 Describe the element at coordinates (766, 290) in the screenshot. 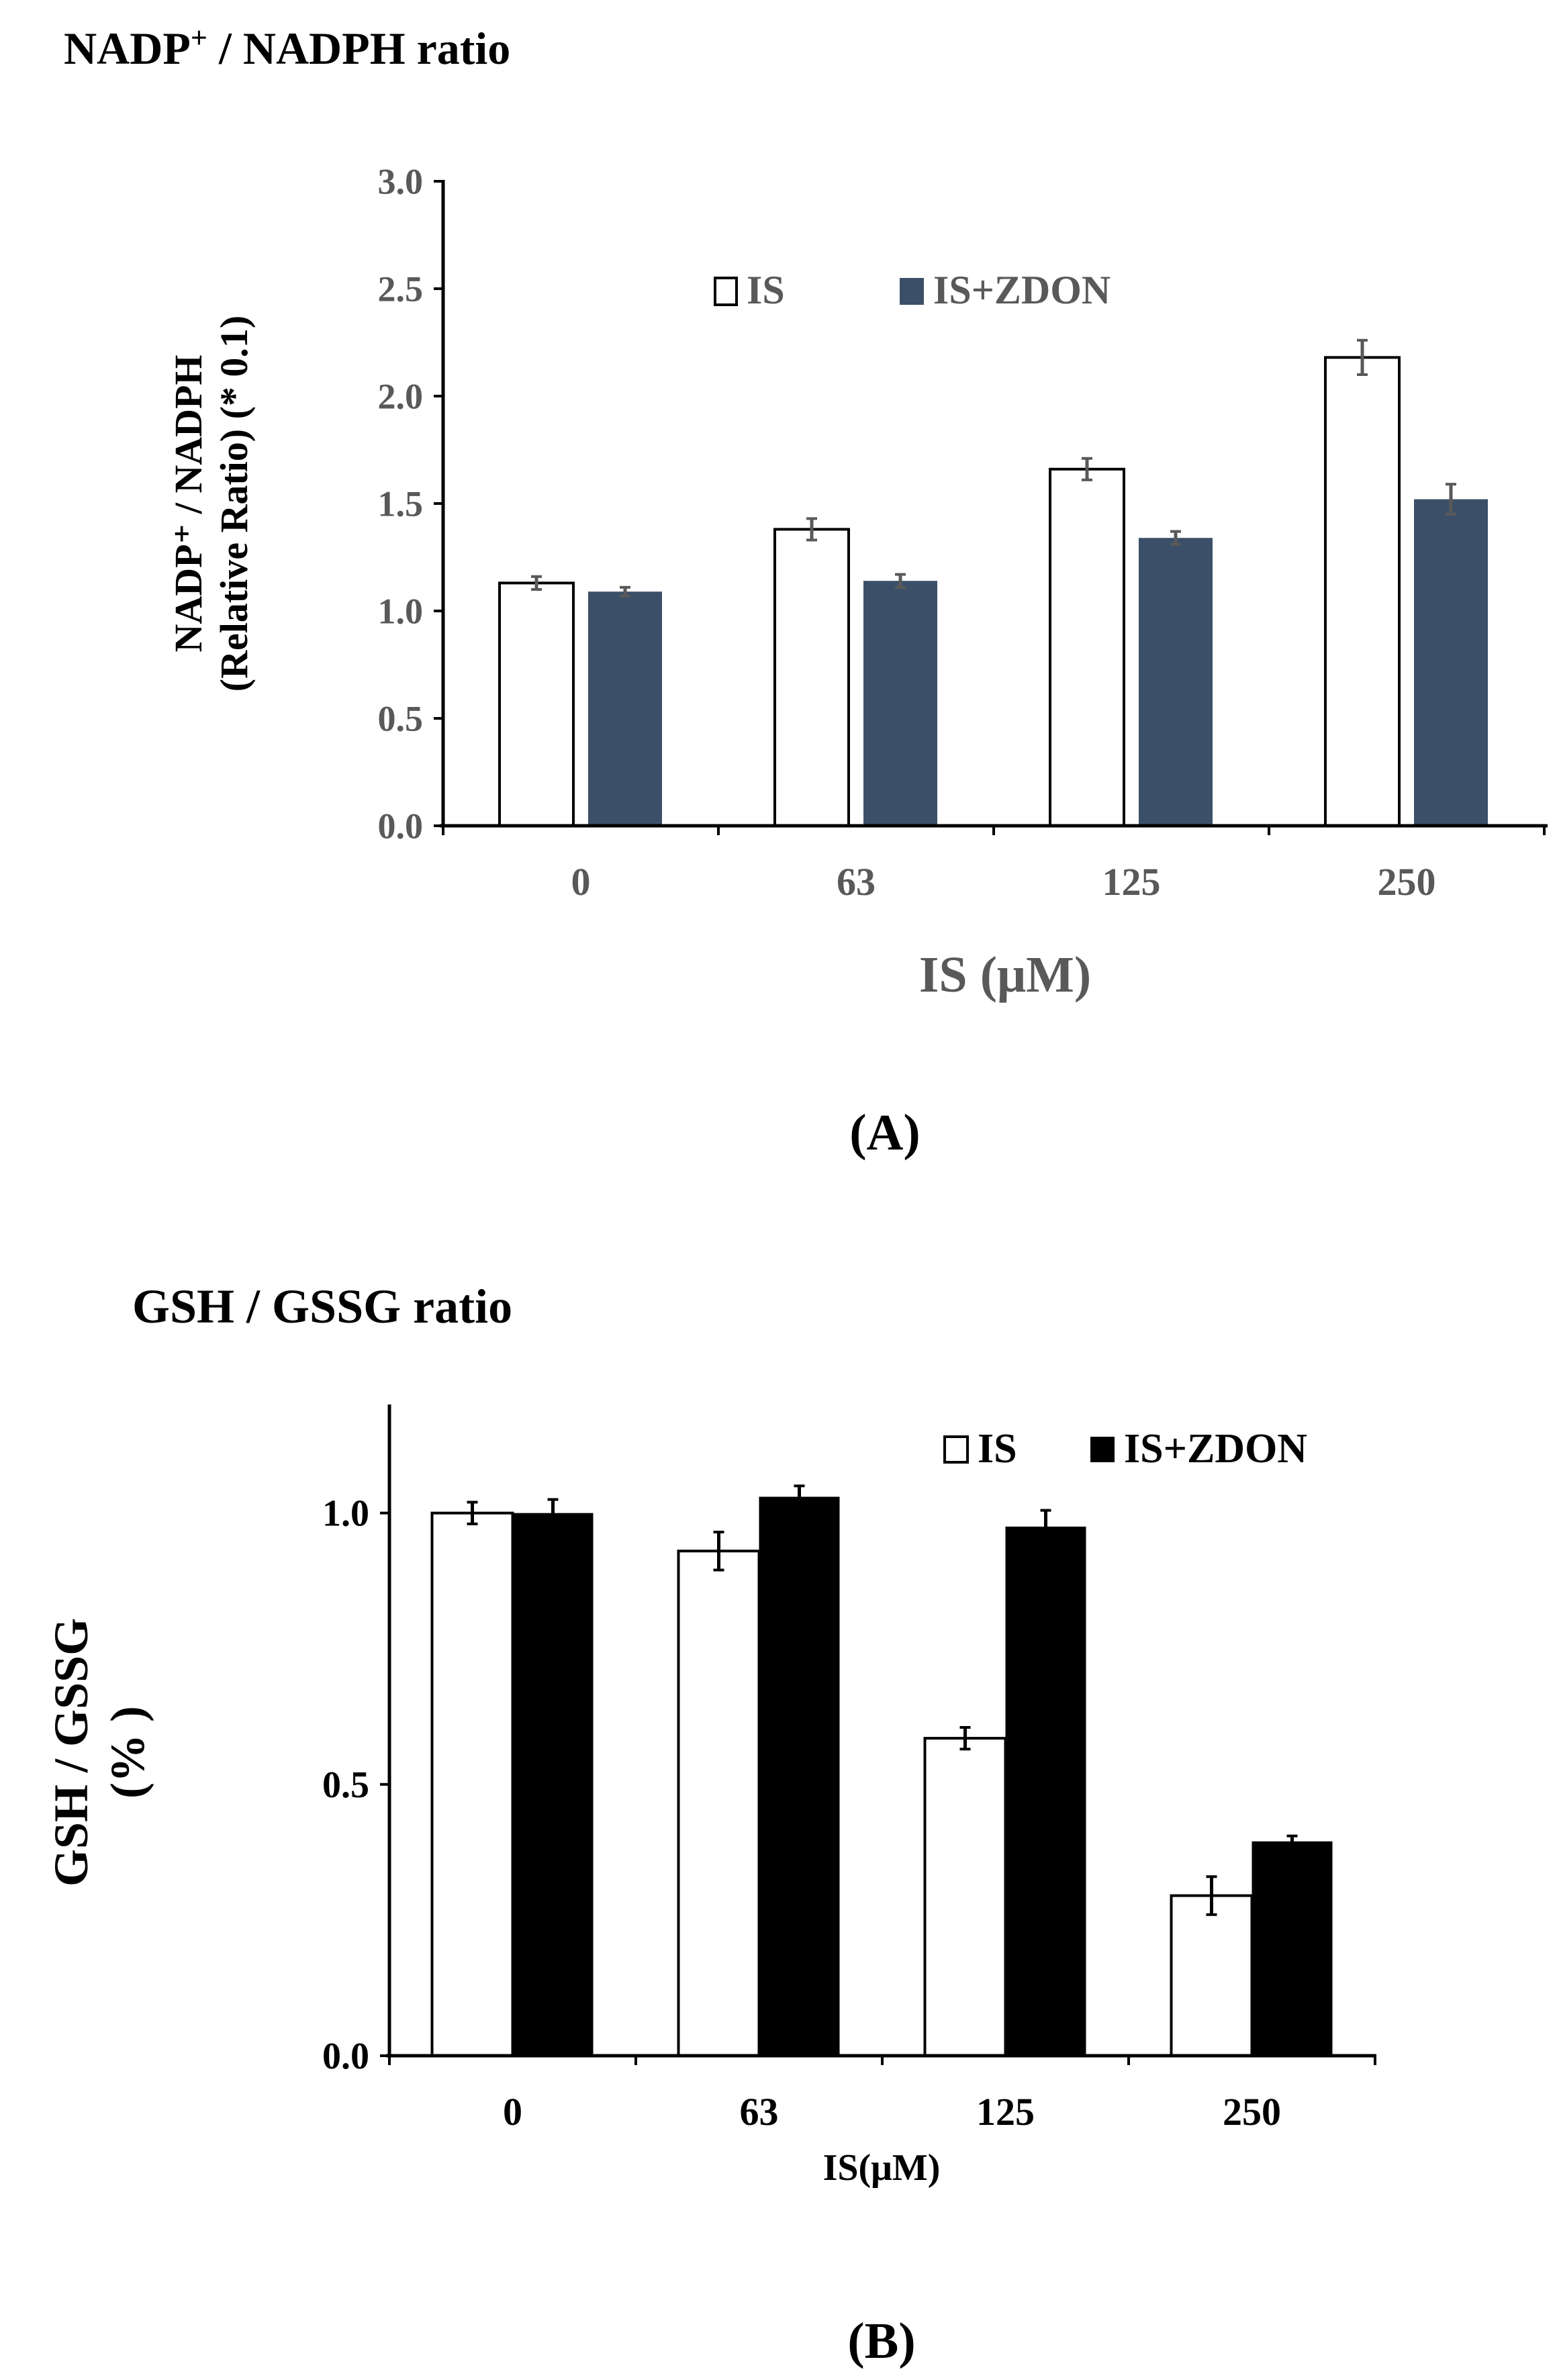

I see `legend-a-is-label: IS` at that location.